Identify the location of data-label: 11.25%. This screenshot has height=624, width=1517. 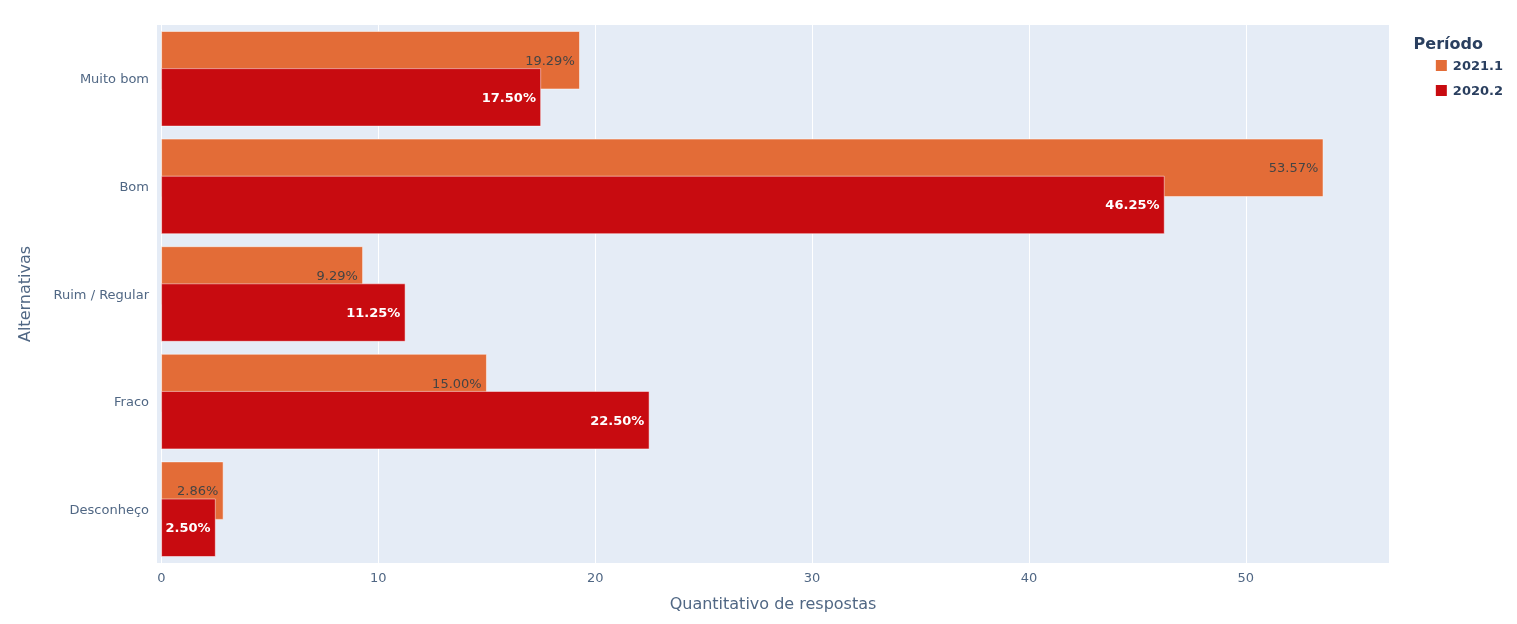
(373, 313).